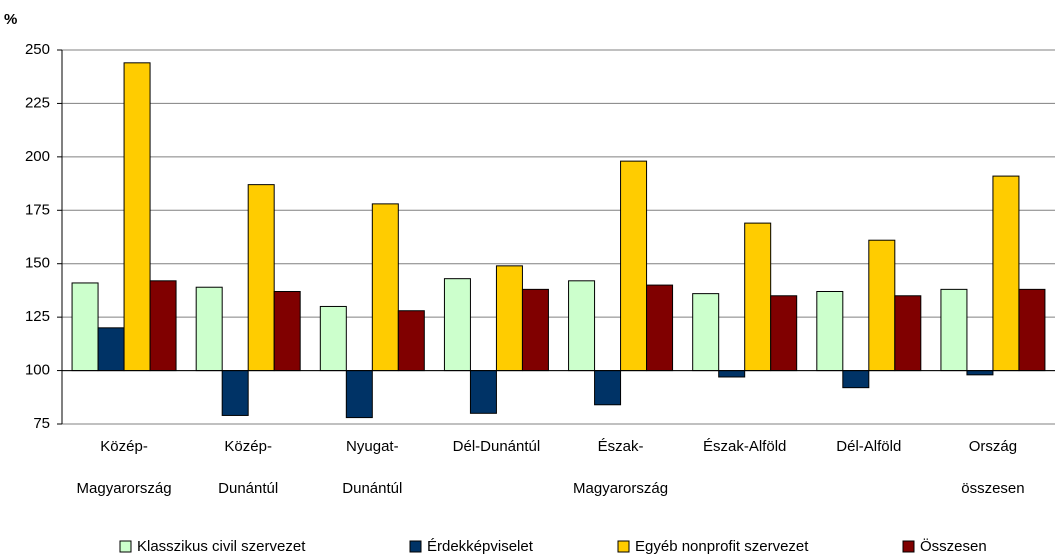 The width and height of the screenshot is (1055, 556). I want to click on legend-label: Klasszikus civil szervezet, so click(221, 546).